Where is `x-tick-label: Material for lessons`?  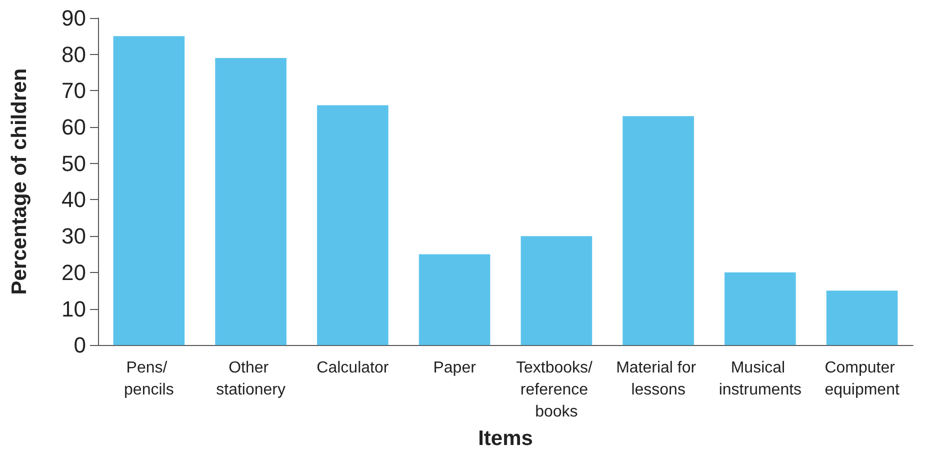 x-tick-label: Material for lessons is located at coordinates (658, 379).